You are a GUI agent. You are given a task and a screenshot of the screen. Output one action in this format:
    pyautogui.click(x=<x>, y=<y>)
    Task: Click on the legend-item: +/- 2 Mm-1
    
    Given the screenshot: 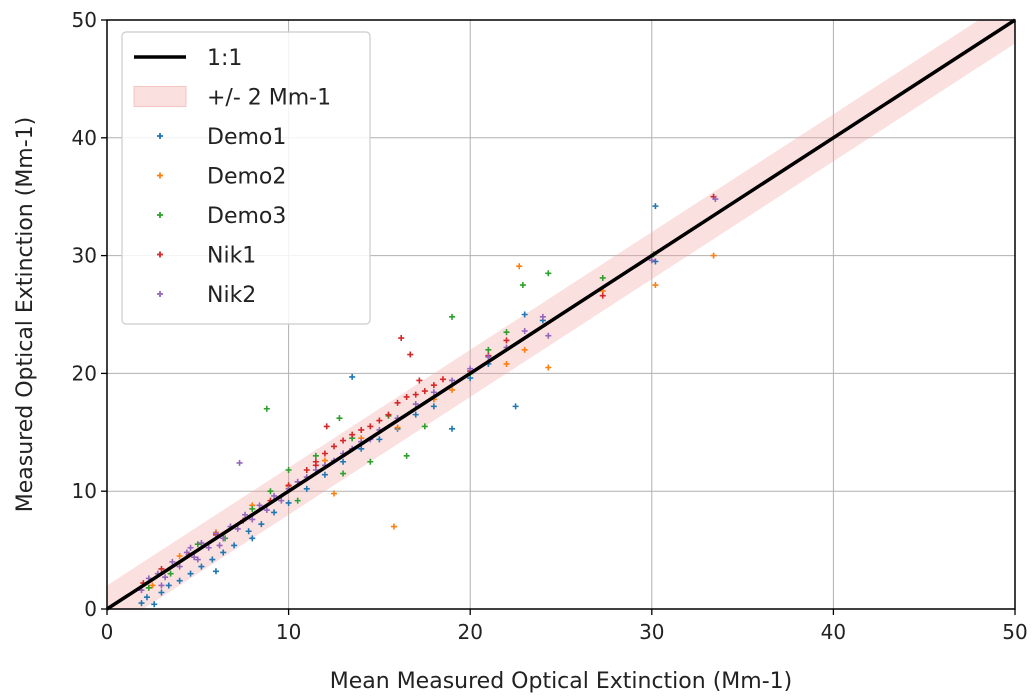 What is the action you would take?
    pyautogui.click(x=232, y=98)
    